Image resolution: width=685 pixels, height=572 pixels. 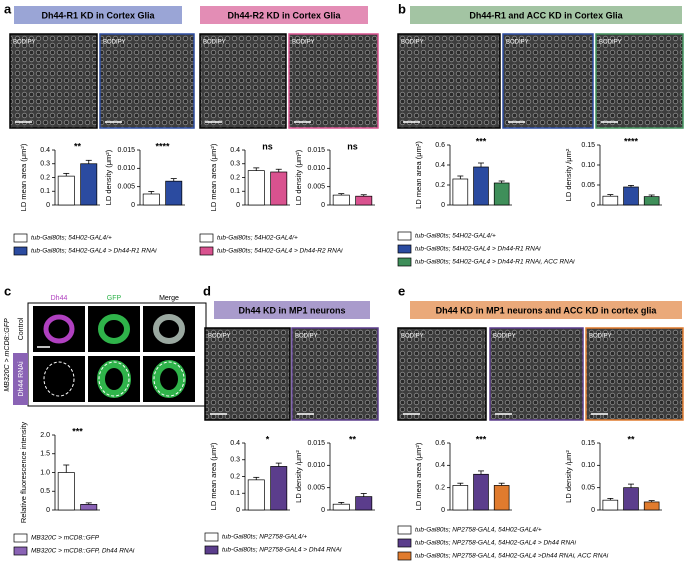 I want to click on significance: ns, so click(x=267, y=146).